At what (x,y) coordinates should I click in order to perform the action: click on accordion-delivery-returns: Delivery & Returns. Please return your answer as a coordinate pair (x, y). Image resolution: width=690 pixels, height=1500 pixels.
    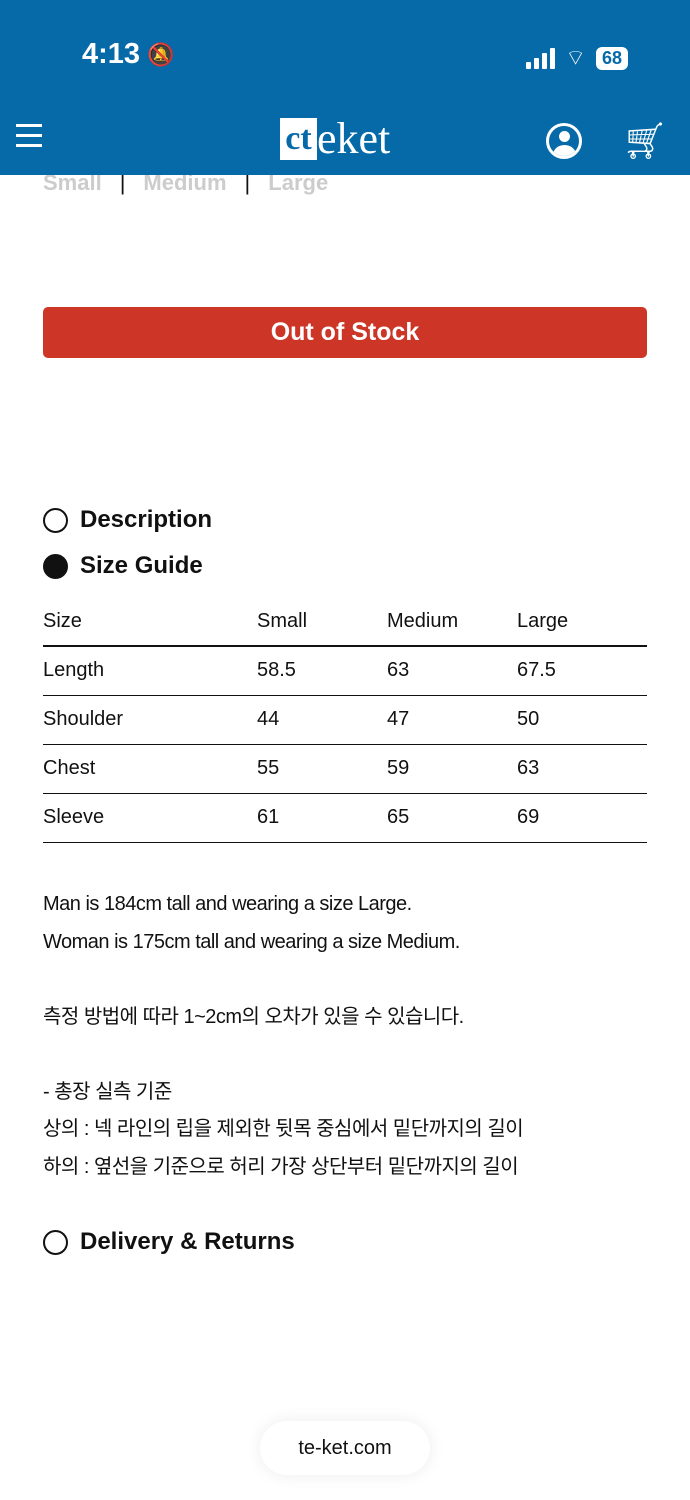
    Looking at the image, I should click on (169, 1242).